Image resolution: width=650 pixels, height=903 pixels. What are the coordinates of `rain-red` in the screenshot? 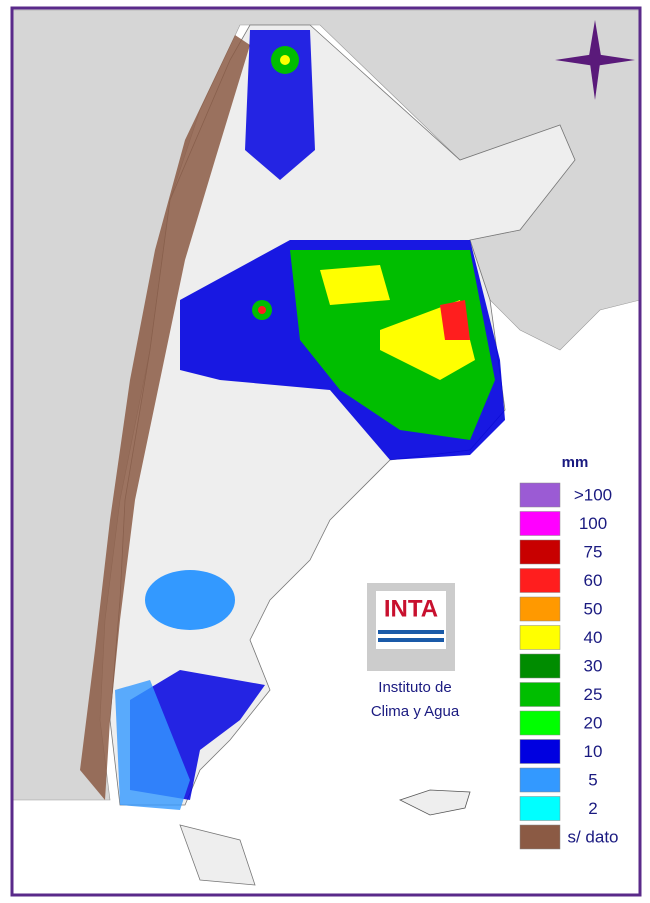 It's located at (455, 320).